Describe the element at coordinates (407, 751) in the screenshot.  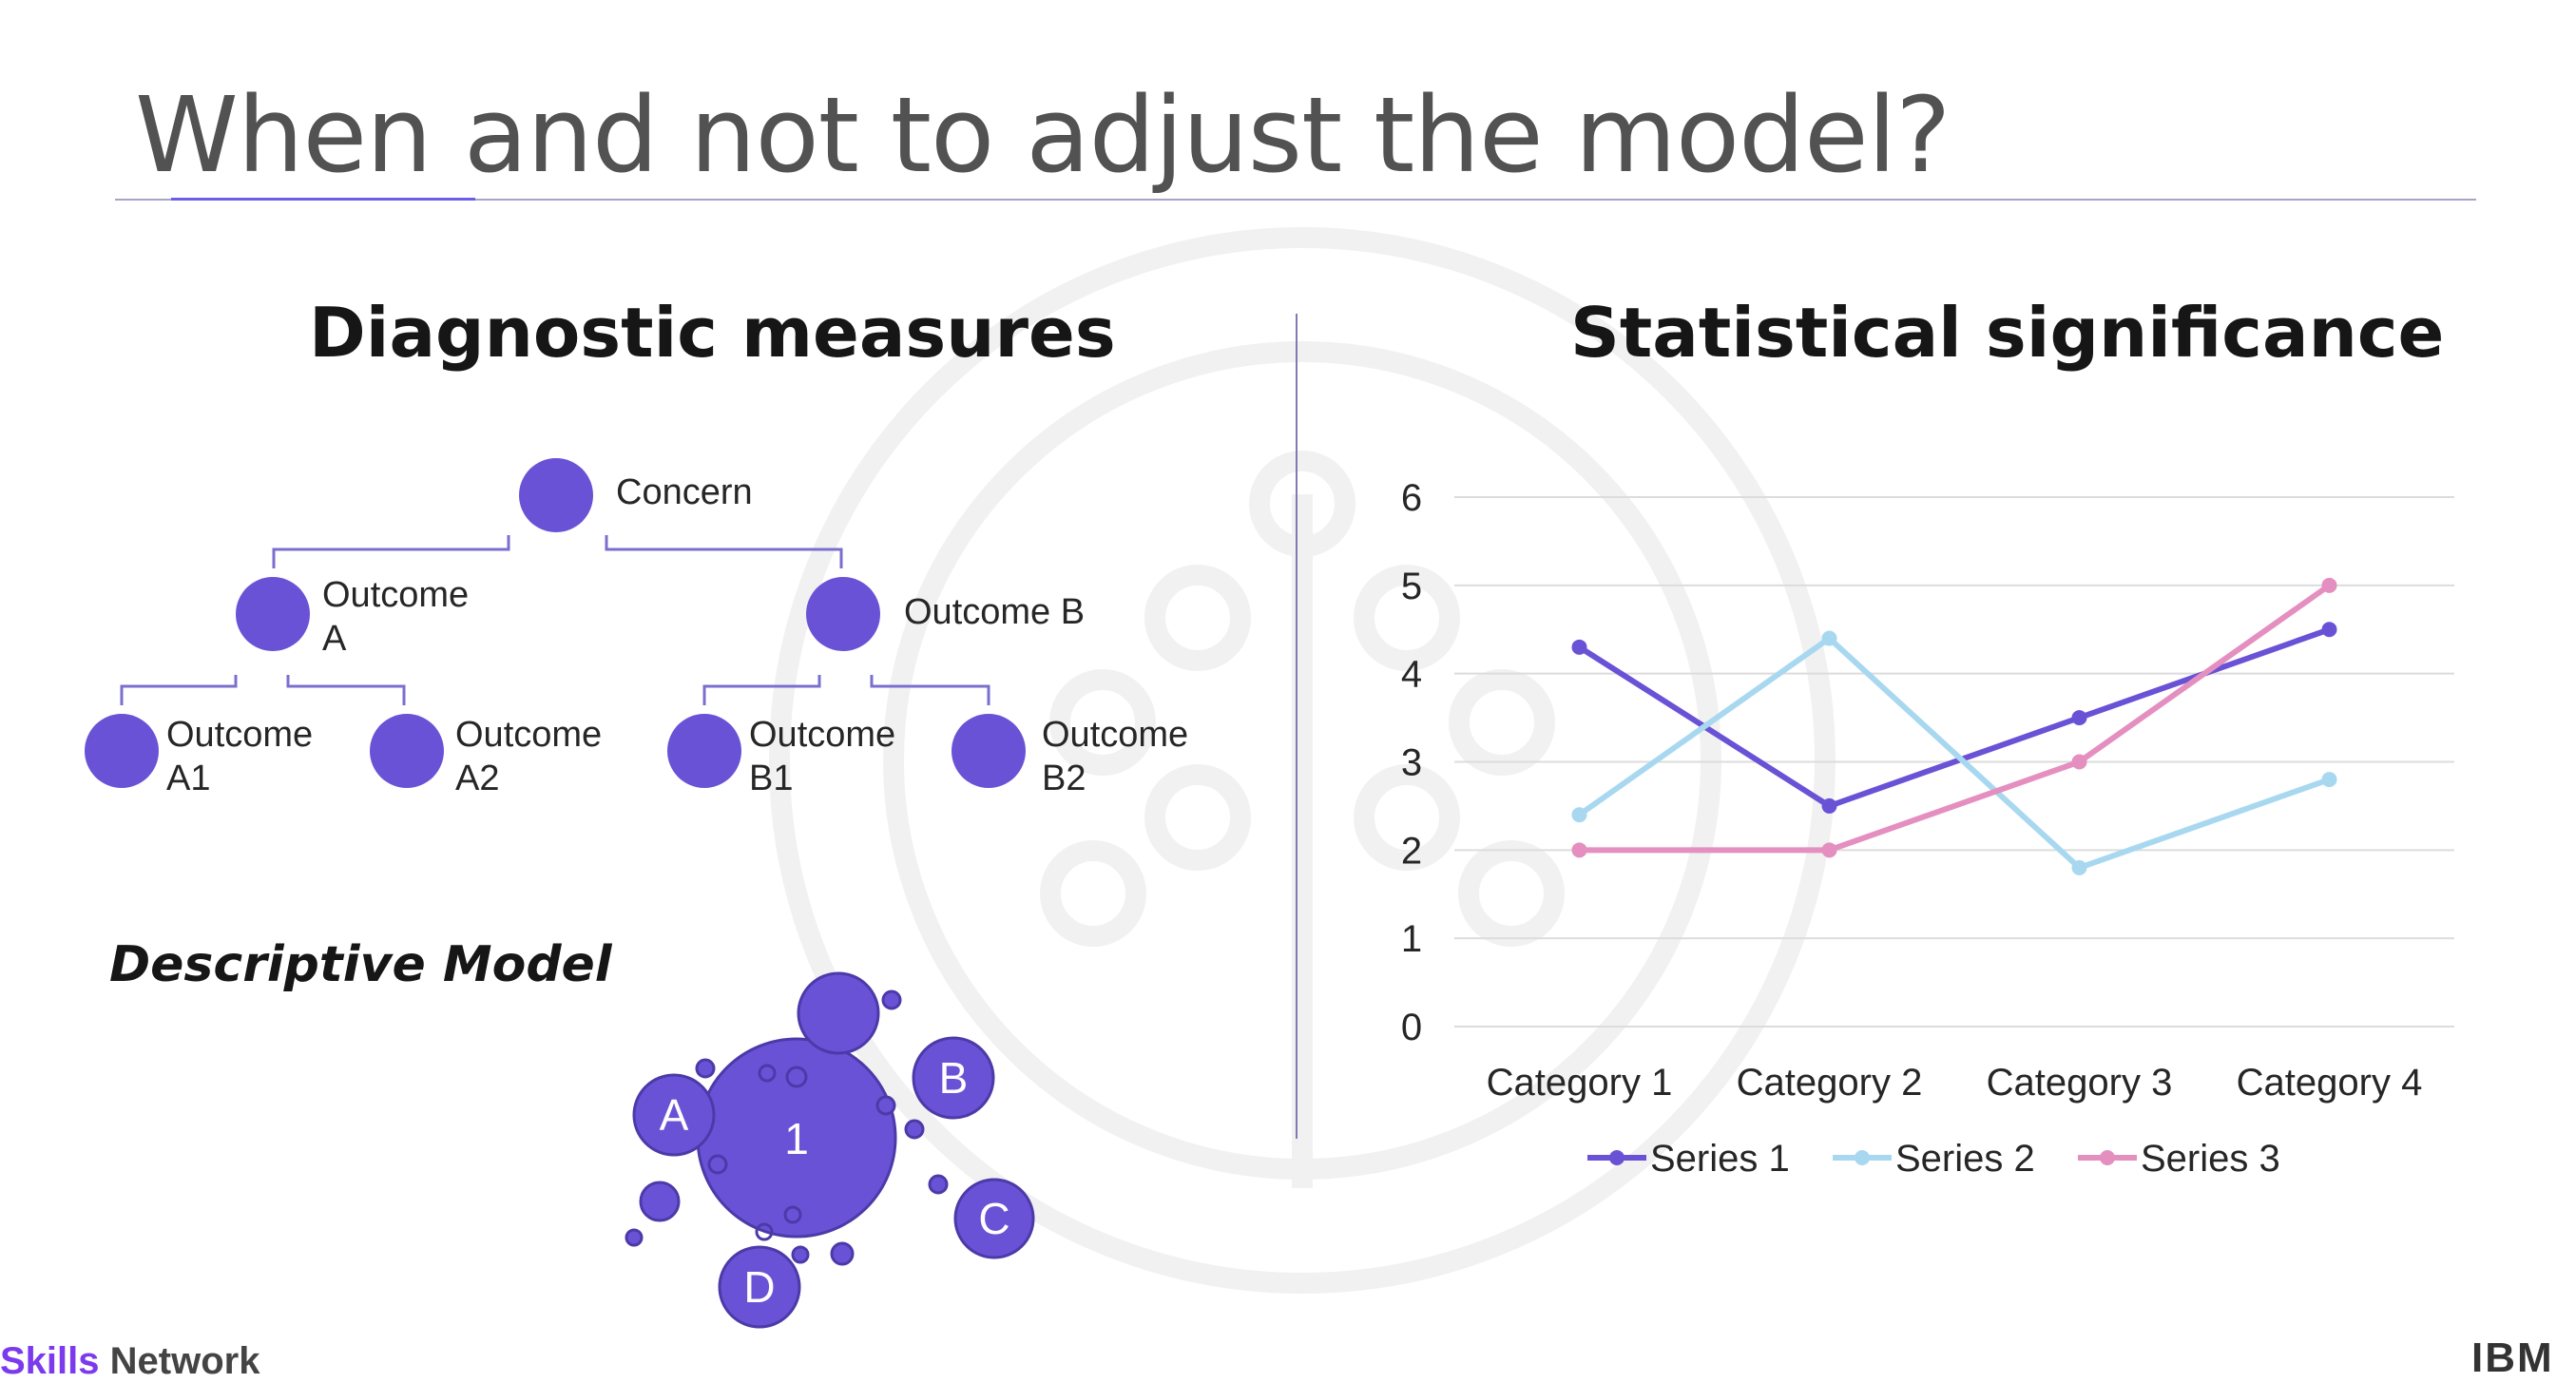
I see `node-outcome-a2` at that location.